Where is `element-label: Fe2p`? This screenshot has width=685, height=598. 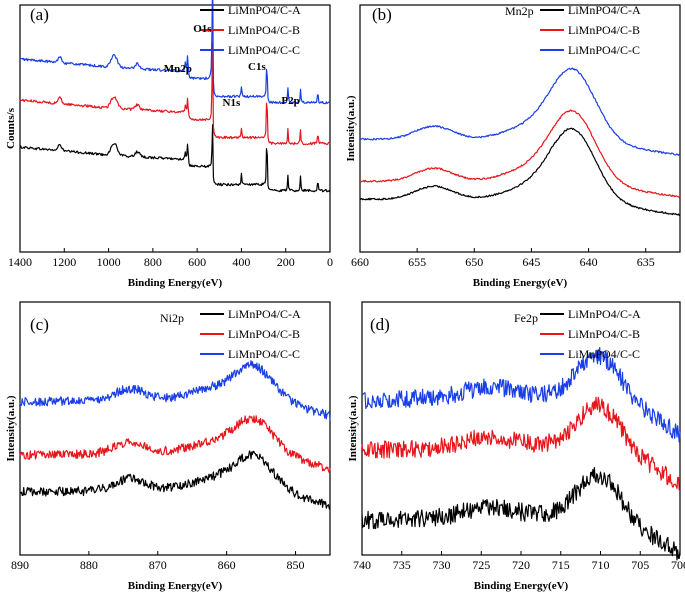 element-label: Fe2p is located at coordinates (526, 318).